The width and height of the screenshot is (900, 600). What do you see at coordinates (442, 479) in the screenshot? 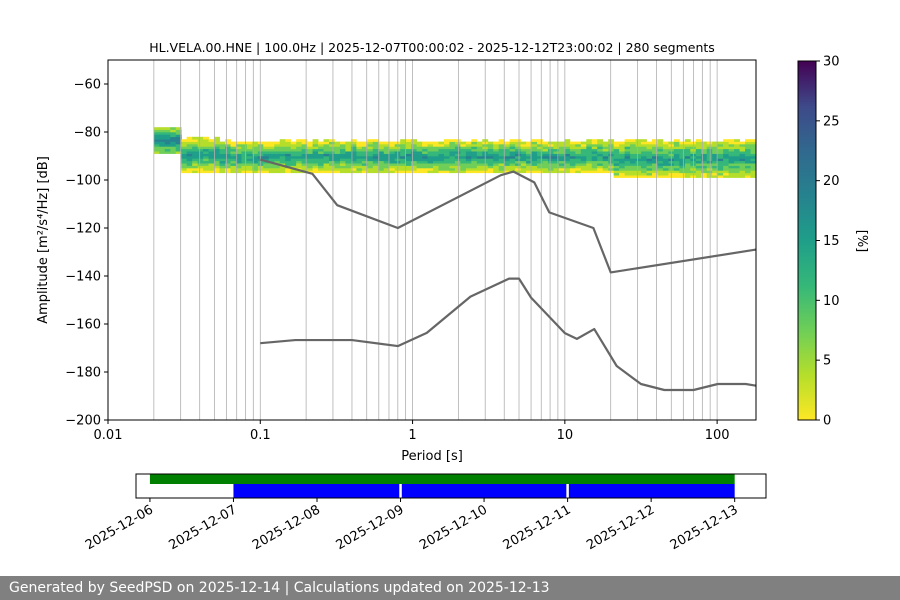
I see `availability-bar` at bounding box center [442, 479].